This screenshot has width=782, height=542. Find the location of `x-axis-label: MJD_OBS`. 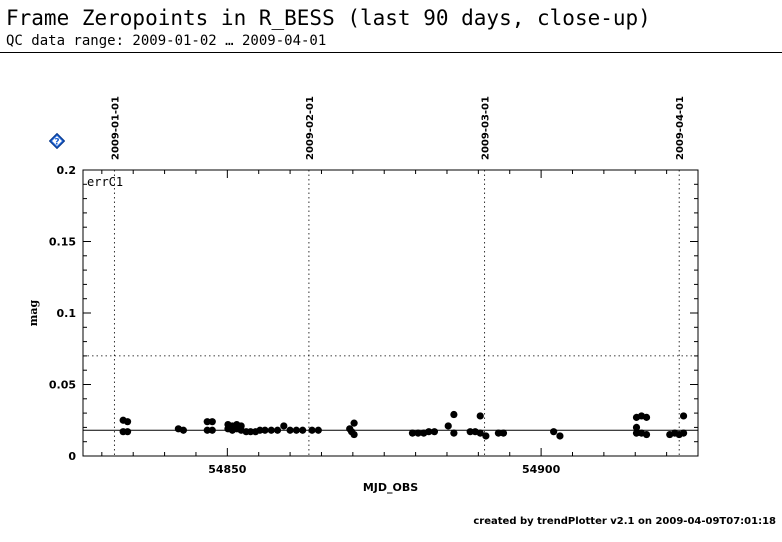

x-axis-label: MJD_OBS is located at coordinates (390, 487).